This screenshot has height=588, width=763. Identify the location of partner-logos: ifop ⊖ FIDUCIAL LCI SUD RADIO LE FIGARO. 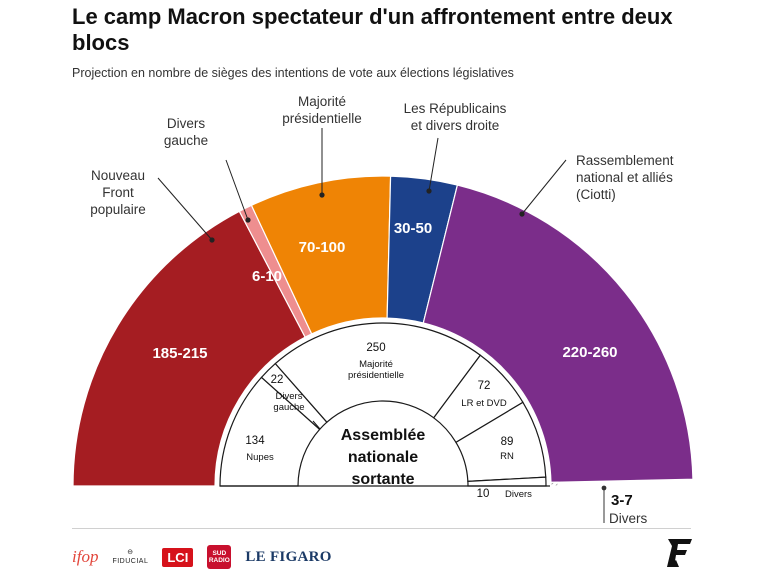
(202, 557).